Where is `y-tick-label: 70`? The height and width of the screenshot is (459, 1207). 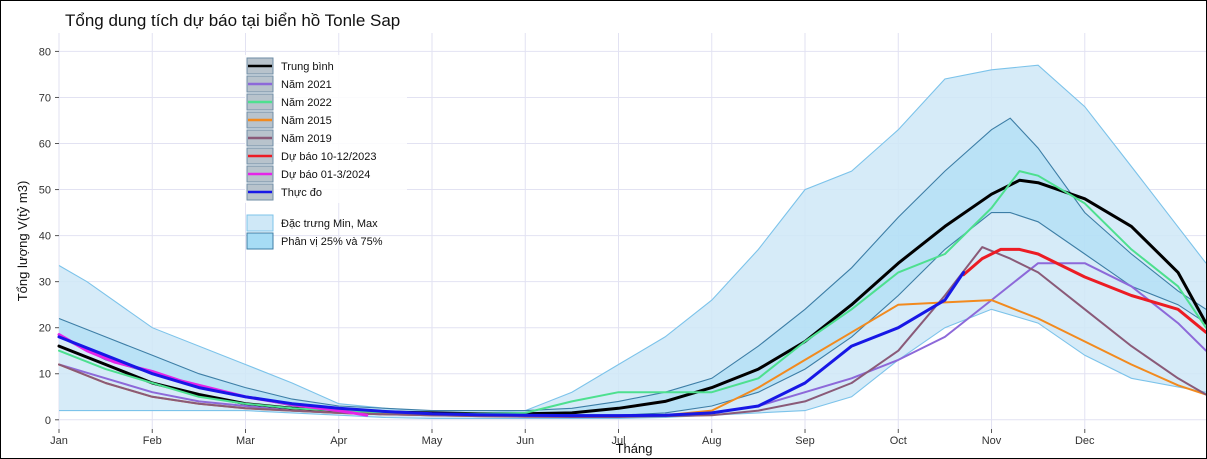
y-tick-label: 70 is located at coordinates (45, 98).